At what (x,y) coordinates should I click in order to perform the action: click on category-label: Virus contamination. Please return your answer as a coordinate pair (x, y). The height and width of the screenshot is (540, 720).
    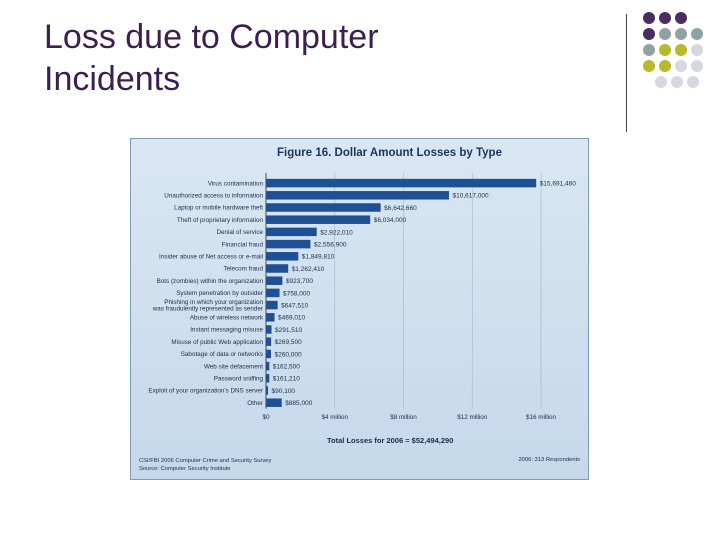
    Looking at the image, I should click on (236, 183).